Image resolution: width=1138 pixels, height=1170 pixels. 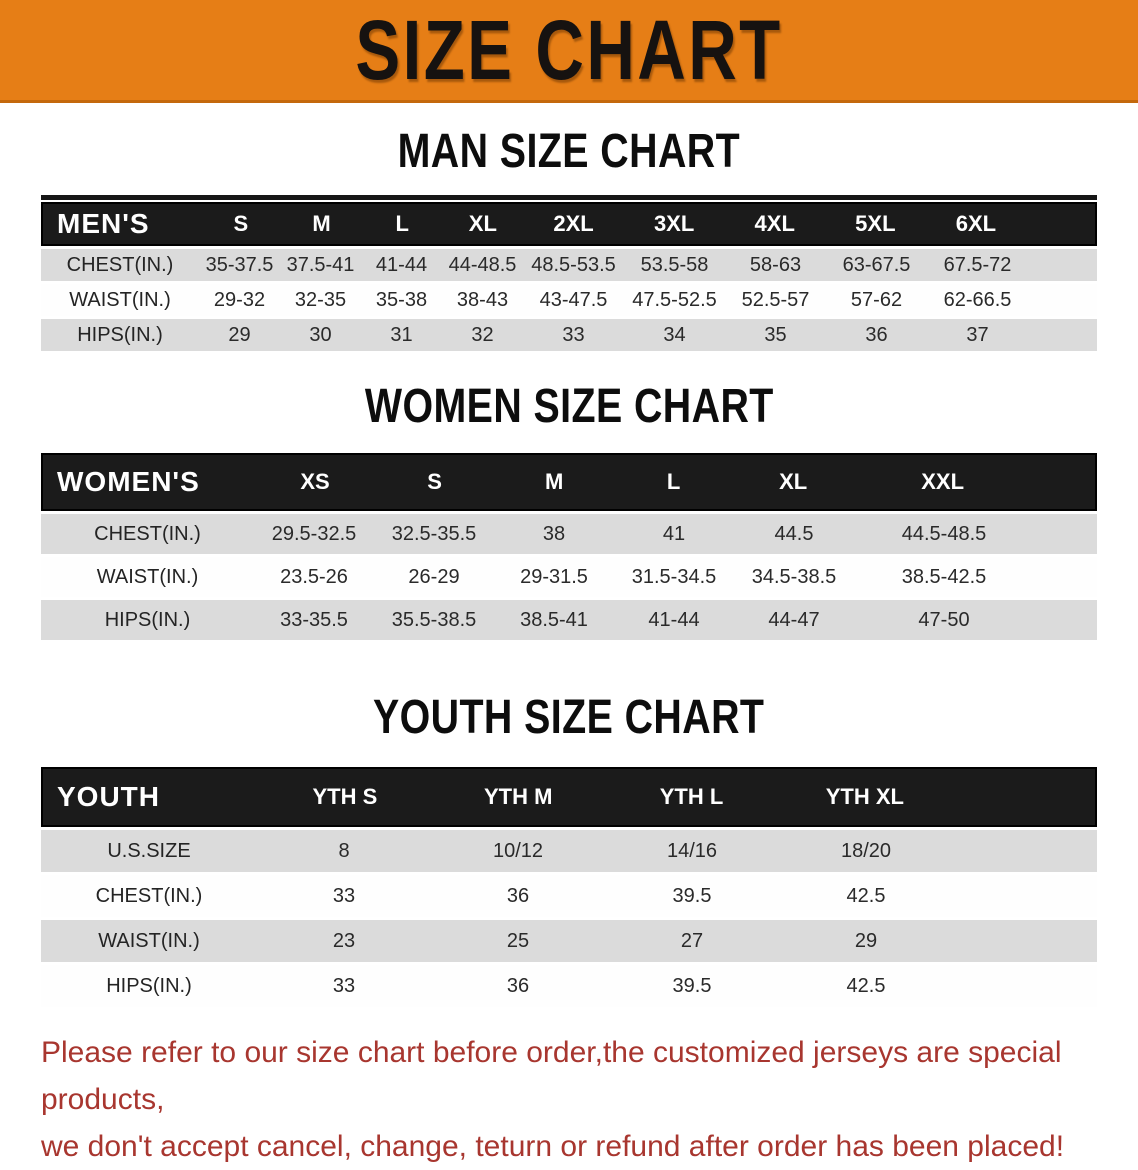 What do you see at coordinates (569, 797) in the screenshot?
I see `youth-table-header-row: YOUTH YTH S YTH M YTH L YTH XL` at bounding box center [569, 797].